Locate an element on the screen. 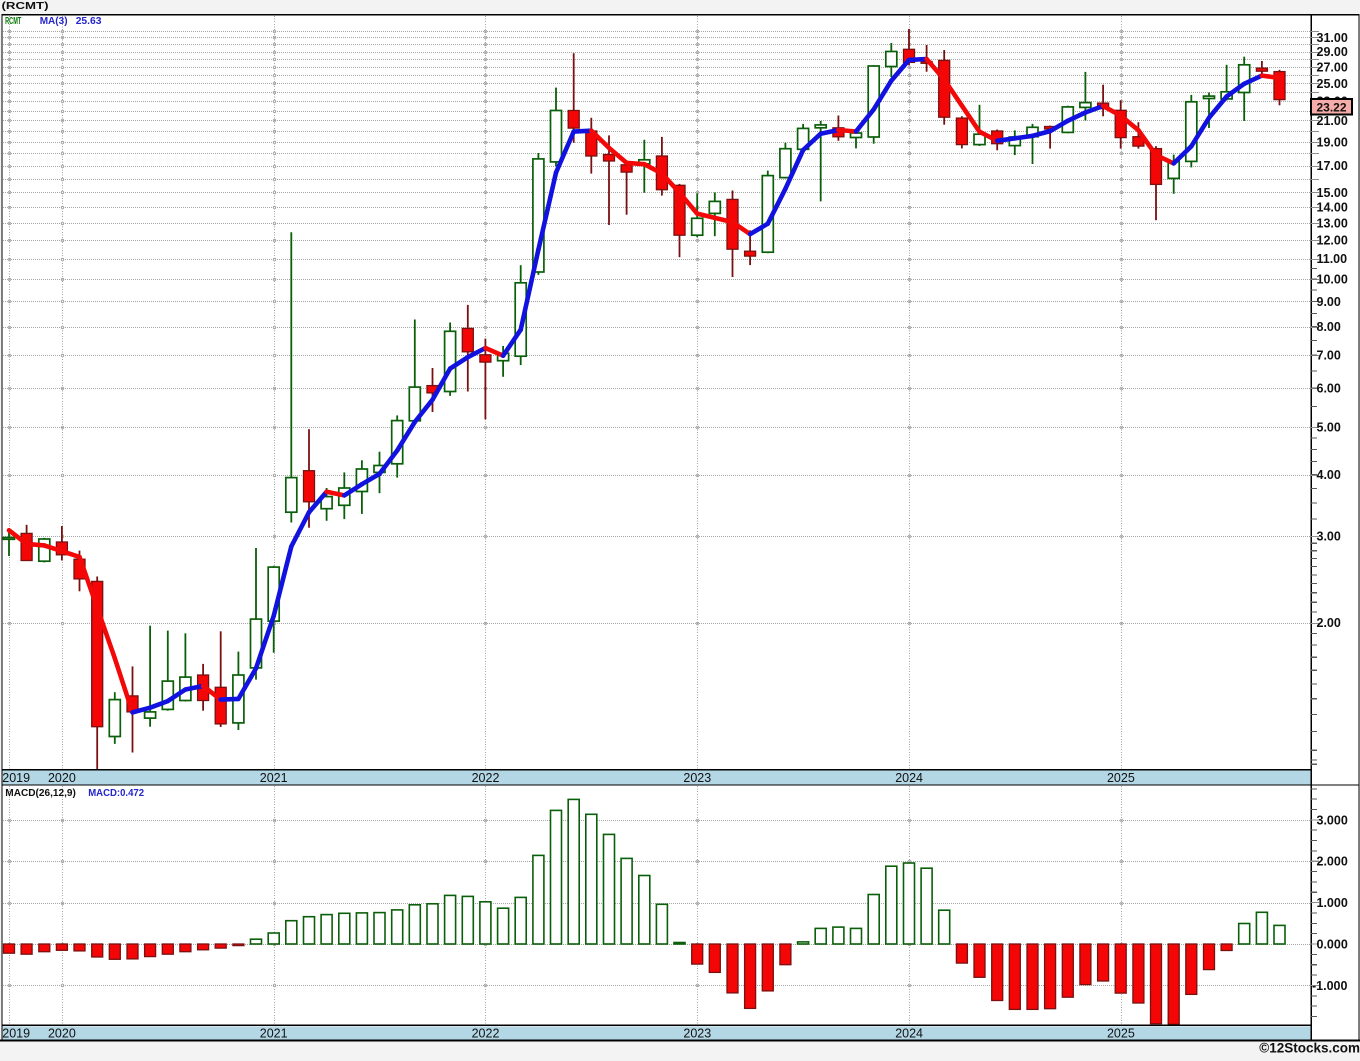 This screenshot has height=1061, width=1360. svg-text: 4.00 is located at coordinates (1329, 475).